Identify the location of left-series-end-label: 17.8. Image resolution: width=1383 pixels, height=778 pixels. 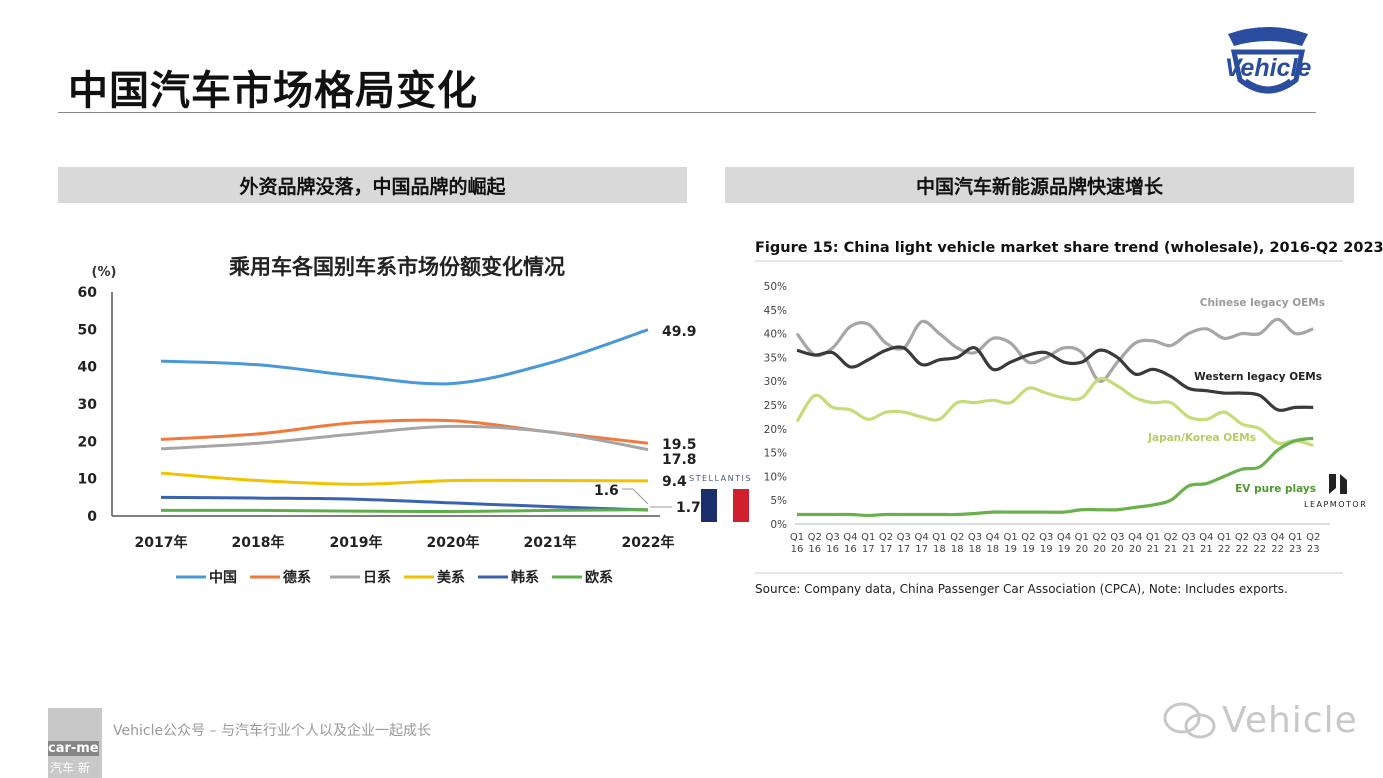
(679, 460).